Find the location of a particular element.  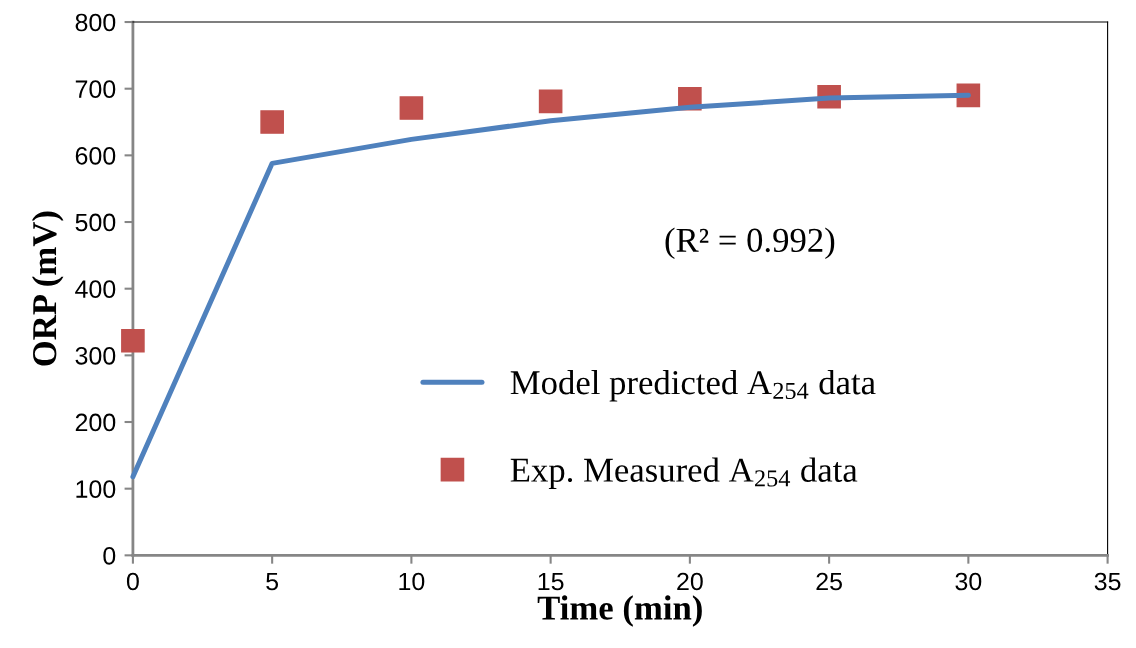

x-tick-label: 35 is located at coordinates (1107, 581).